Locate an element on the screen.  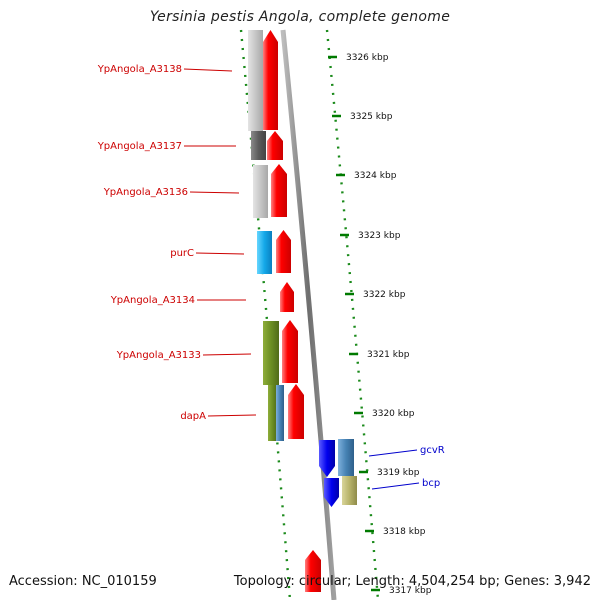
cds-arrow-bottom is located at coordinates (313, 571).